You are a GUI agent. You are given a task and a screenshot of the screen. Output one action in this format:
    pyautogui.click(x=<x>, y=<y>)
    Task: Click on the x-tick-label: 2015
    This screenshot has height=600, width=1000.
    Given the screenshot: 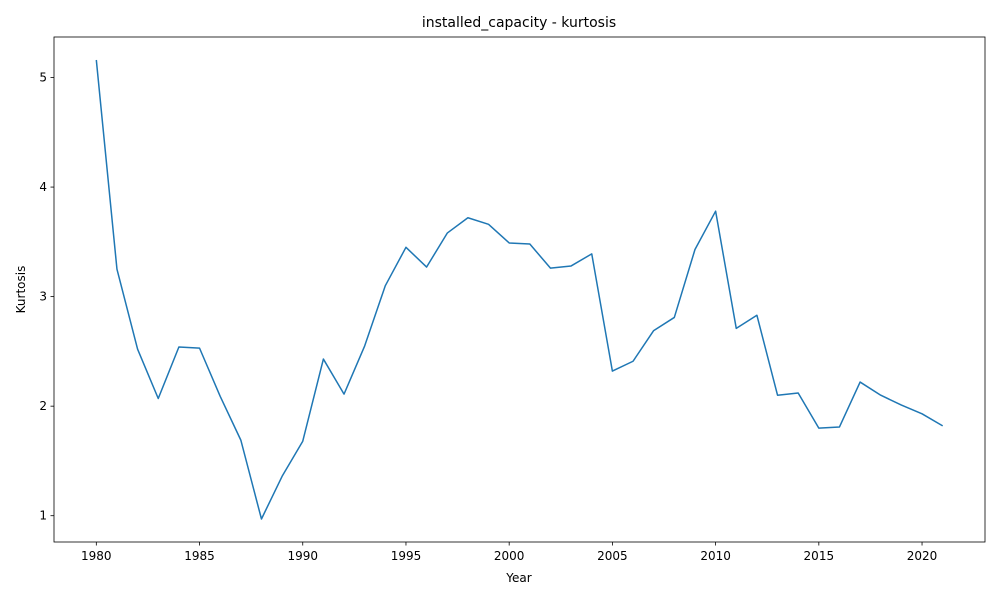 What is the action you would take?
    pyautogui.click(x=819, y=556)
    